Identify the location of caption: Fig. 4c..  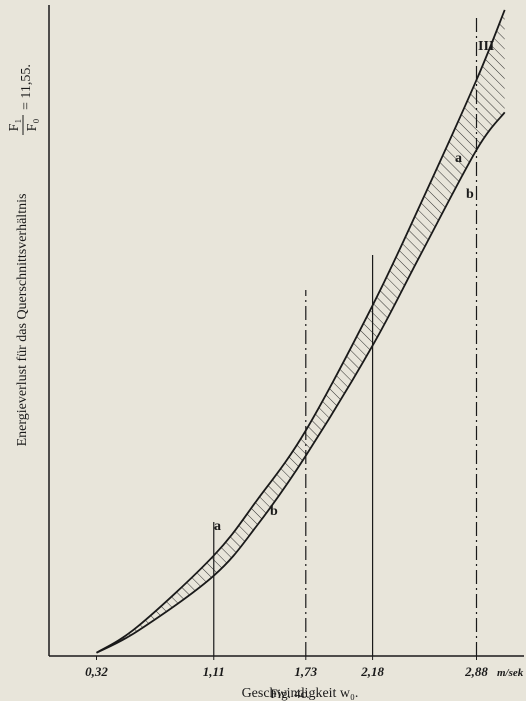
(289, 693).